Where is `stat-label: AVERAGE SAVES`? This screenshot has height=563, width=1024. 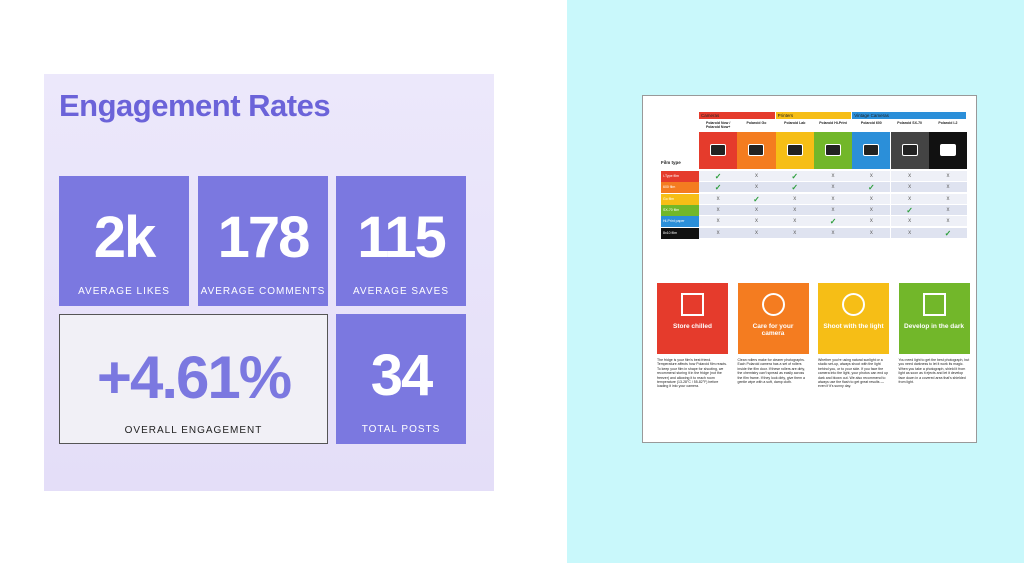 stat-label: AVERAGE SAVES is located at coordinates (401, 291).